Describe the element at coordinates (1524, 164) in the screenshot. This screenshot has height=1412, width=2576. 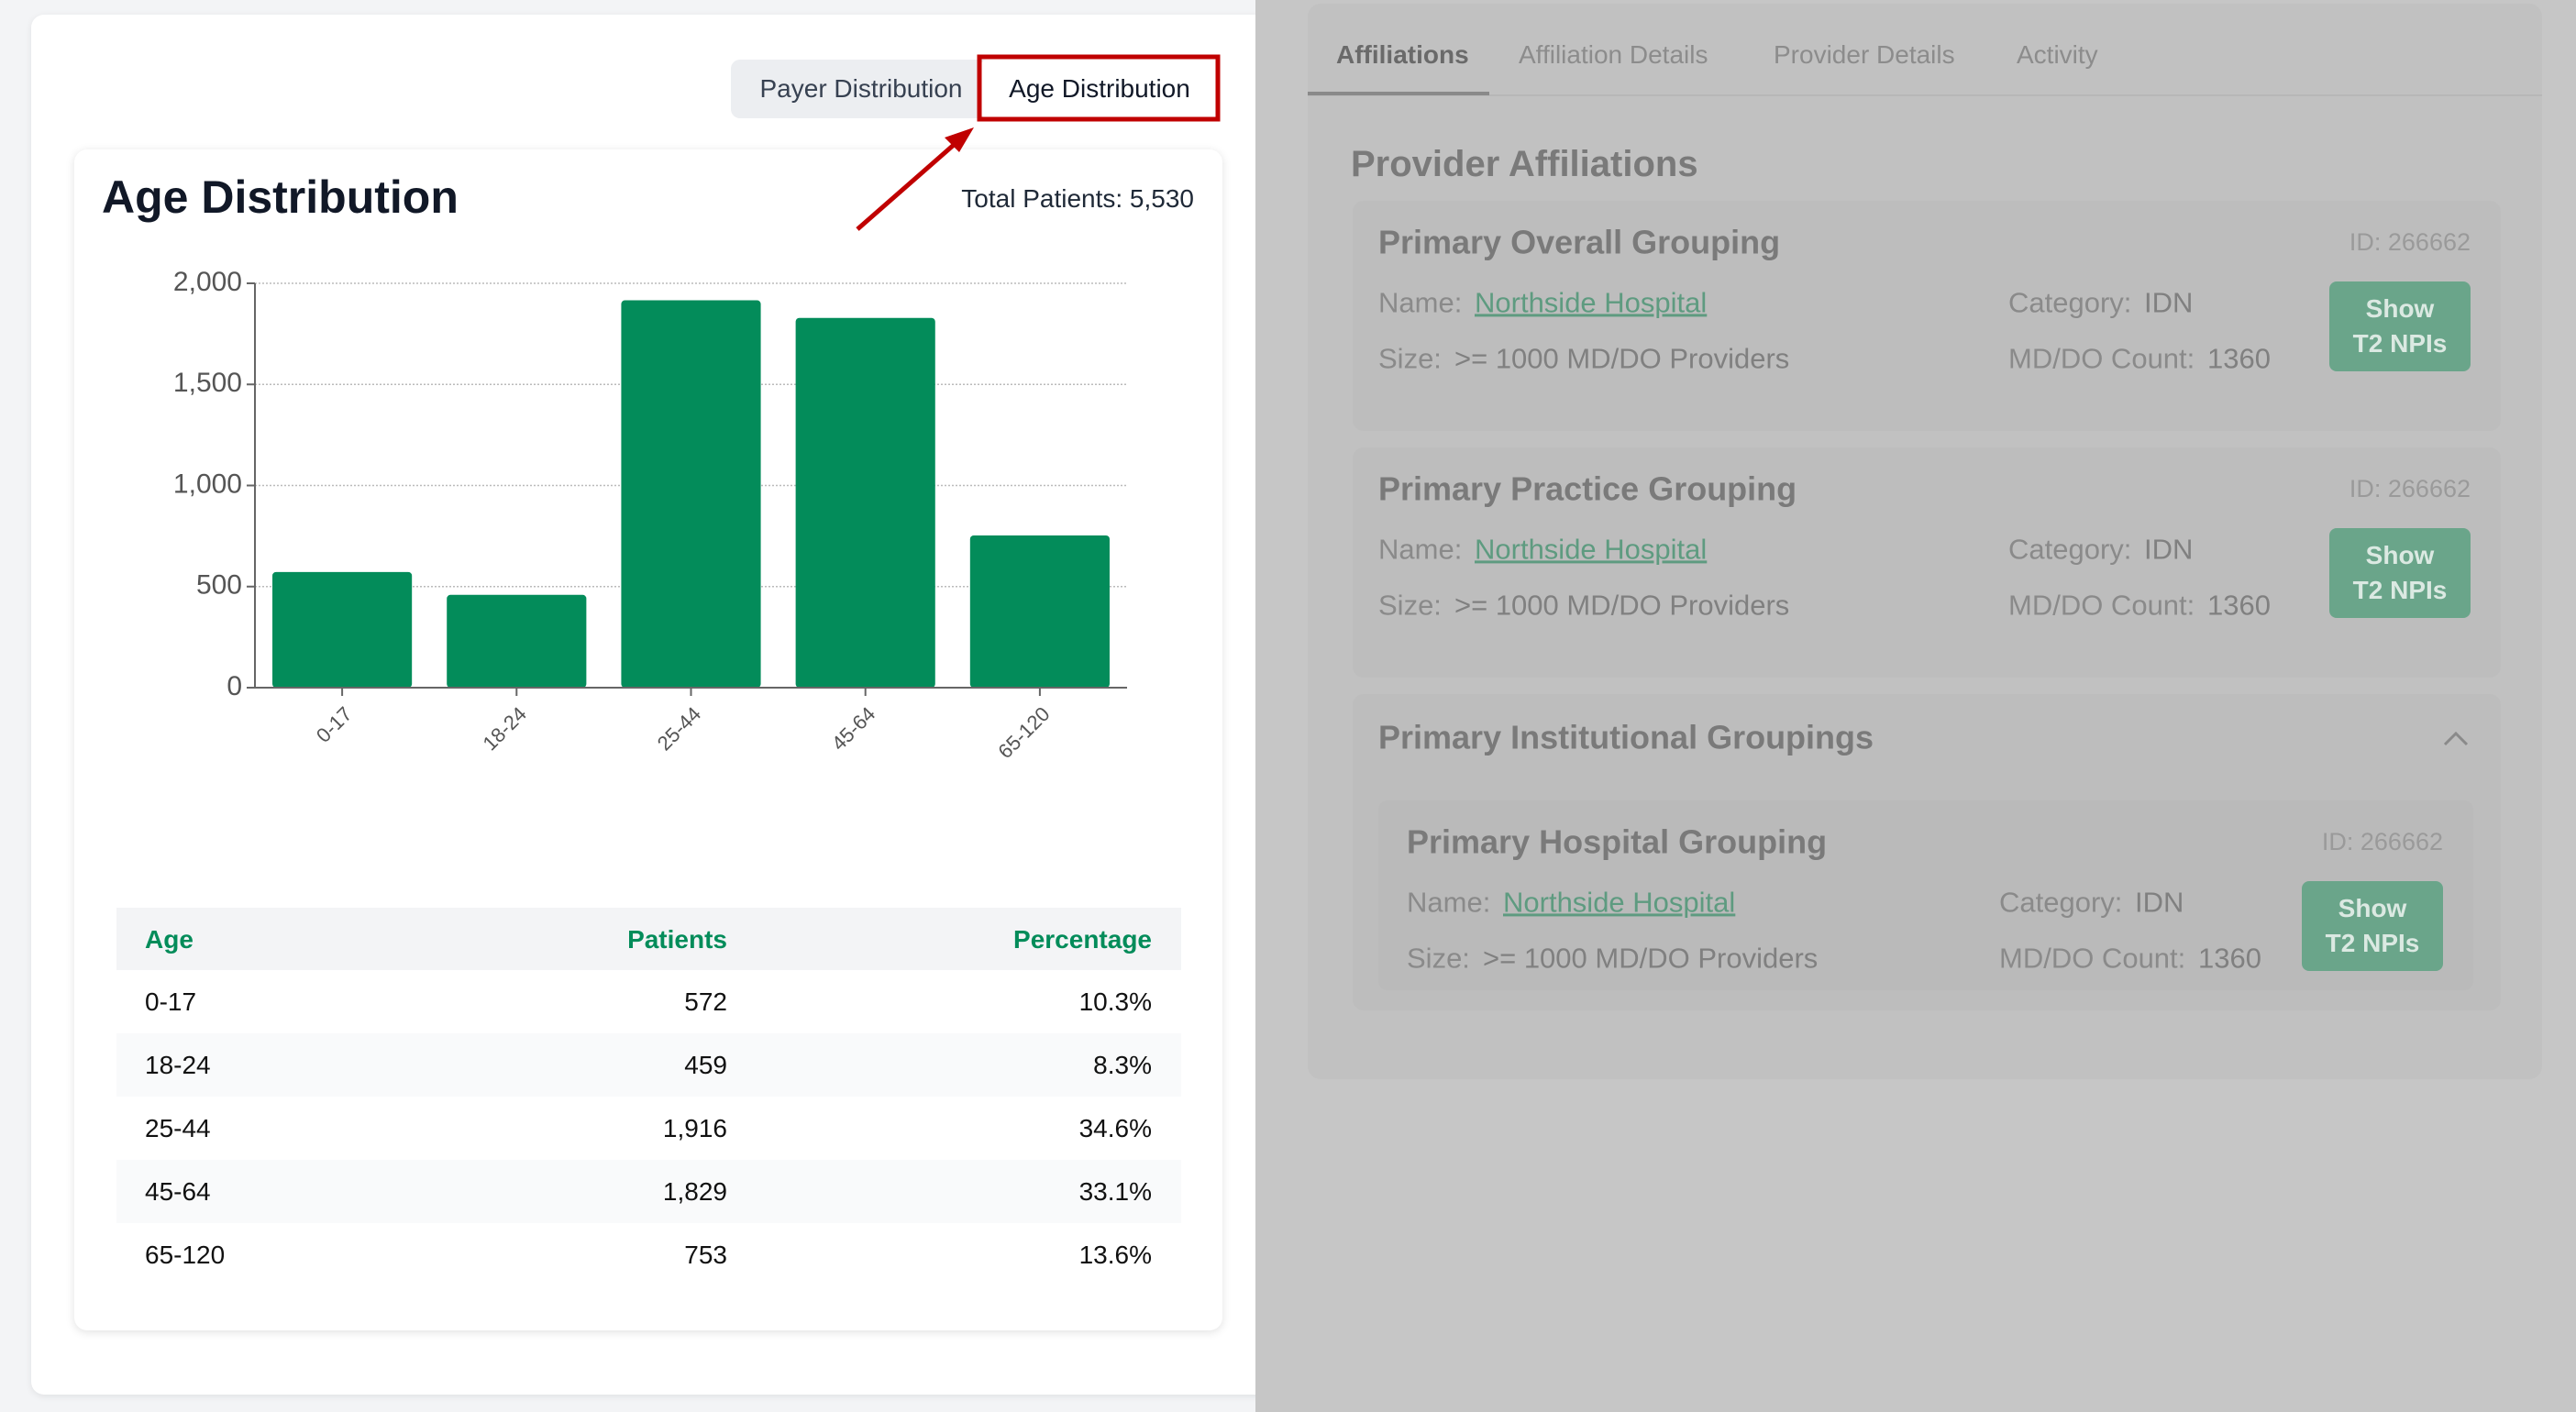
I see `section-heading: Provider Affiliations` at that location.